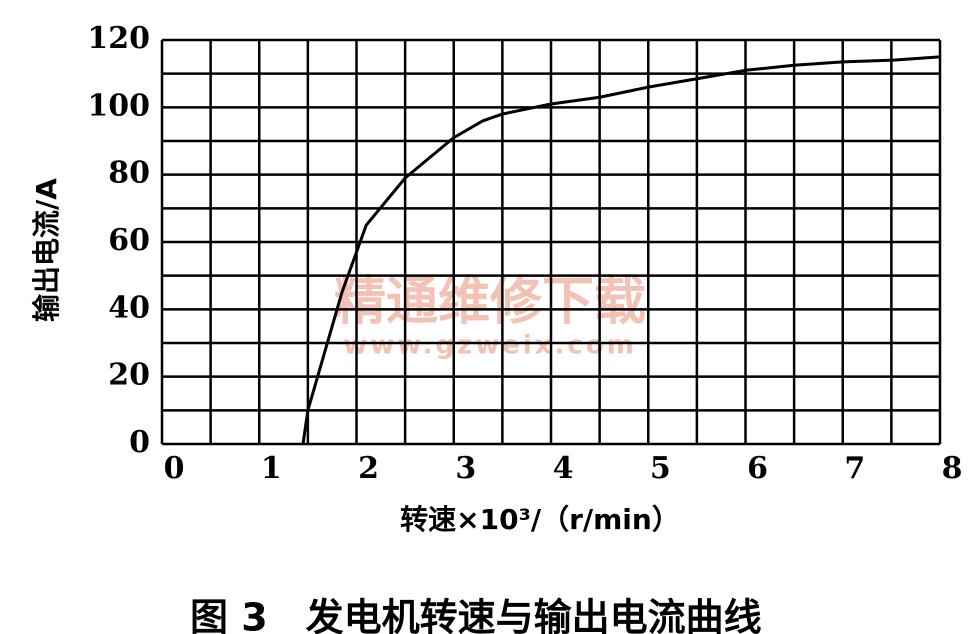 The width and height of the screenshot is (980, 634). What do you see at coordinates (174, 468) in the screenshot?
I see `x-tick-label: 0` at bounding box center [174, 468].